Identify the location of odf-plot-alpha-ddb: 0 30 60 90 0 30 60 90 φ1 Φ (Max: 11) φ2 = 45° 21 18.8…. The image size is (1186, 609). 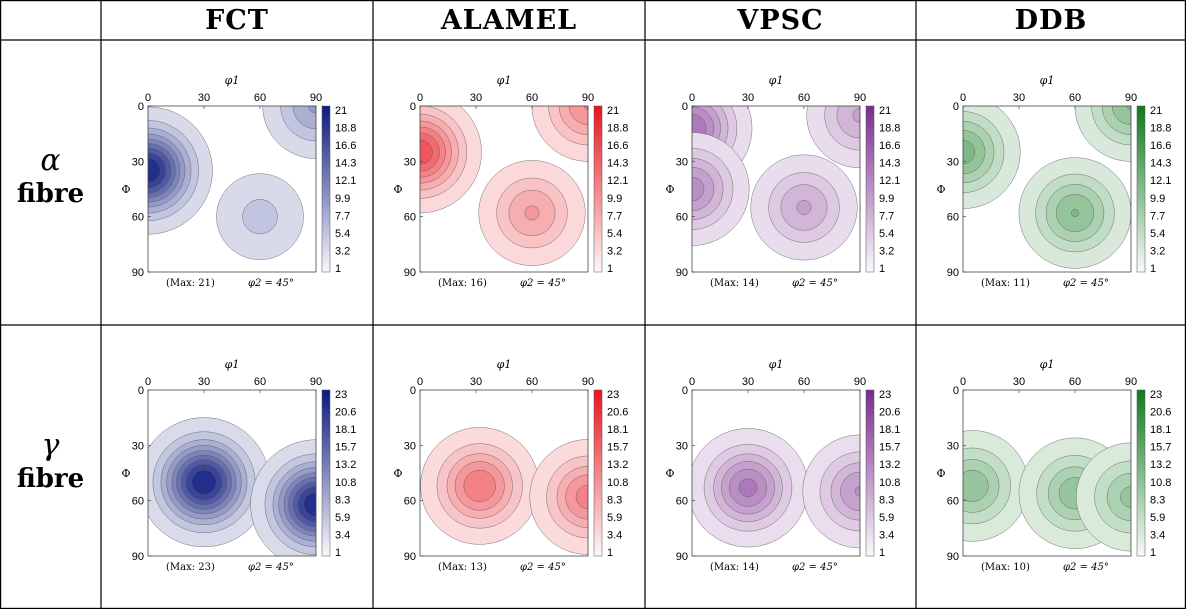
(1053, 181).